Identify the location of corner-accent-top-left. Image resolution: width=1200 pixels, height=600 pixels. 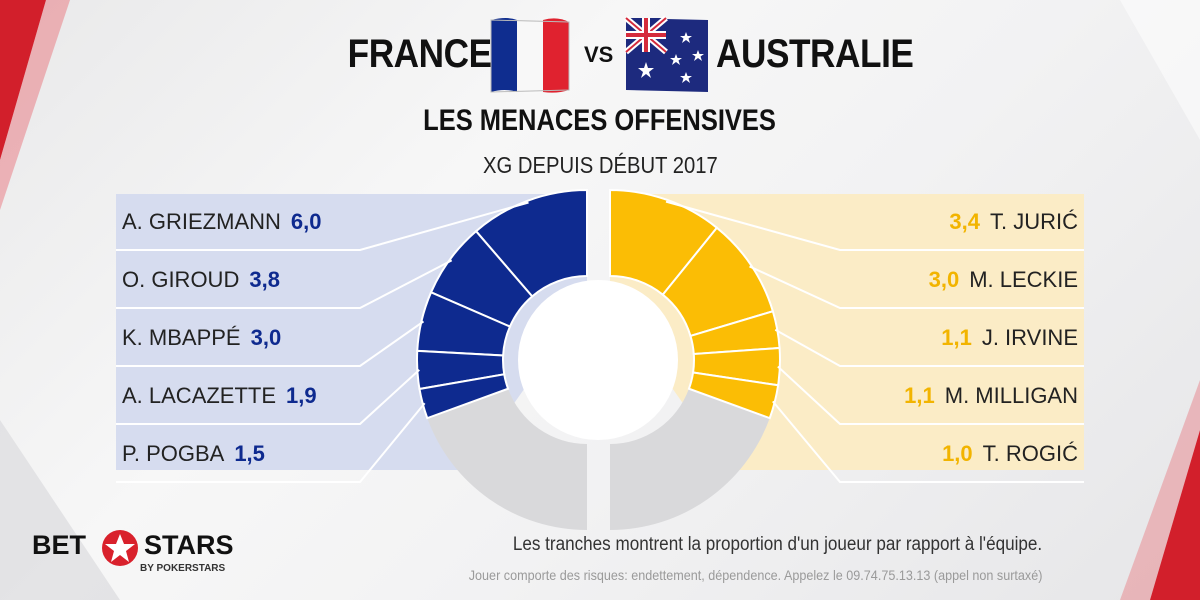
(35, 105).